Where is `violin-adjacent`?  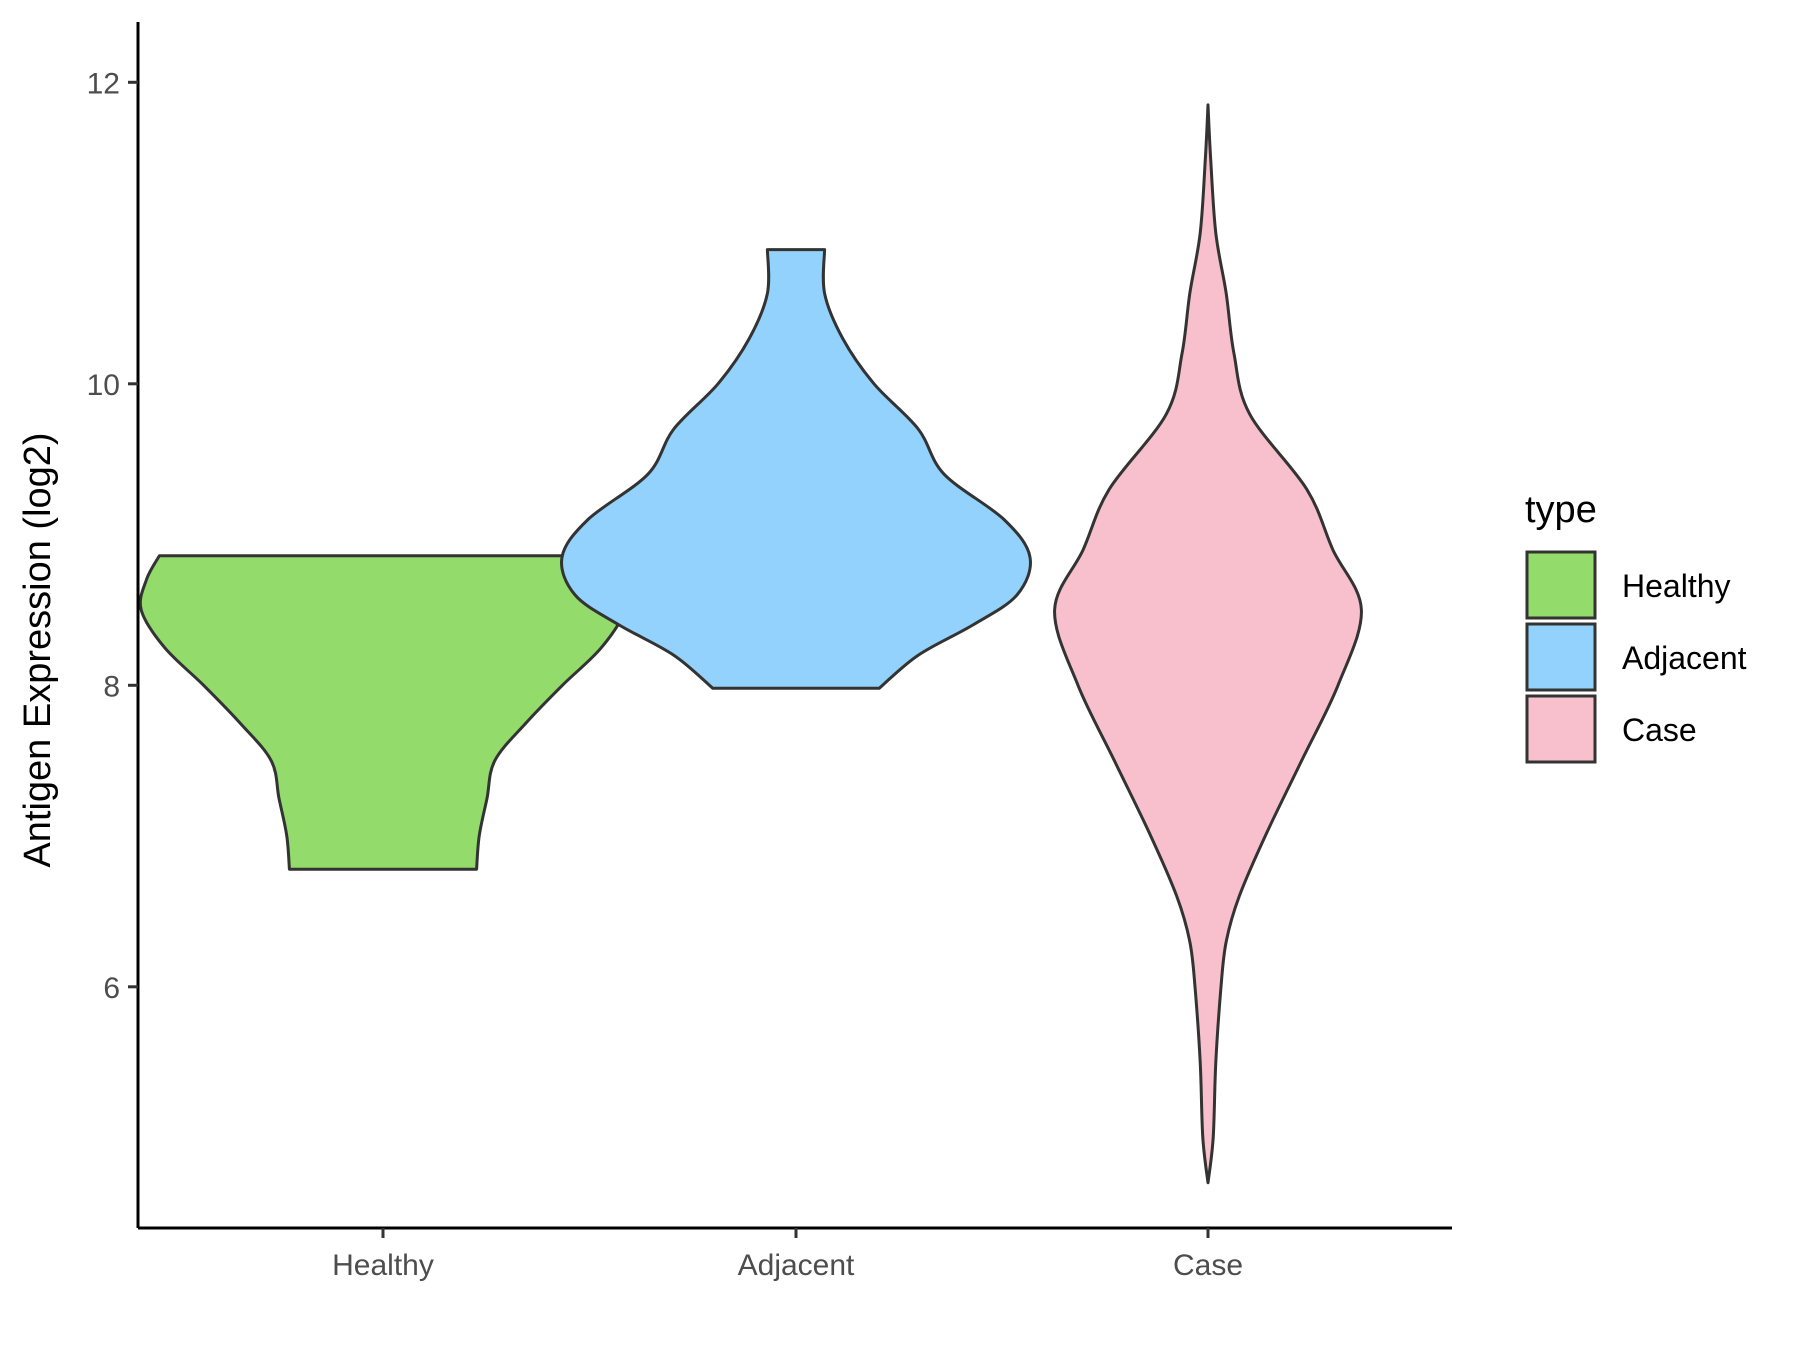 violin-adjacent is located at coordinates (796, 469).